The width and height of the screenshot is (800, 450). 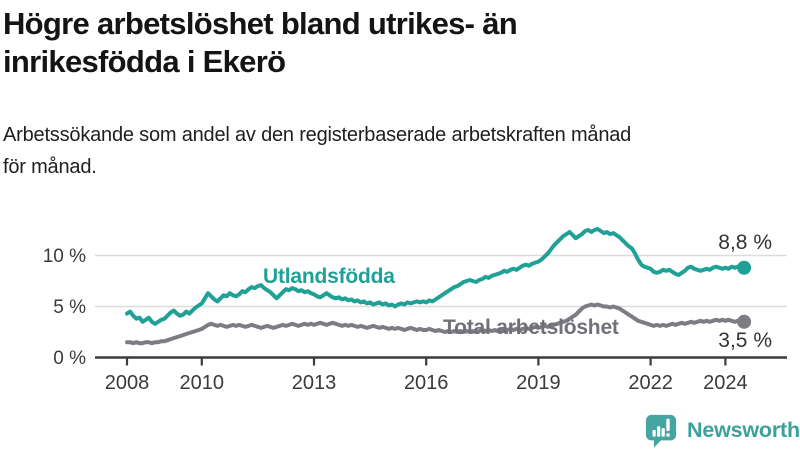 I want to click on x-axis-label-2022: 2022, so click(x=650, y=383).